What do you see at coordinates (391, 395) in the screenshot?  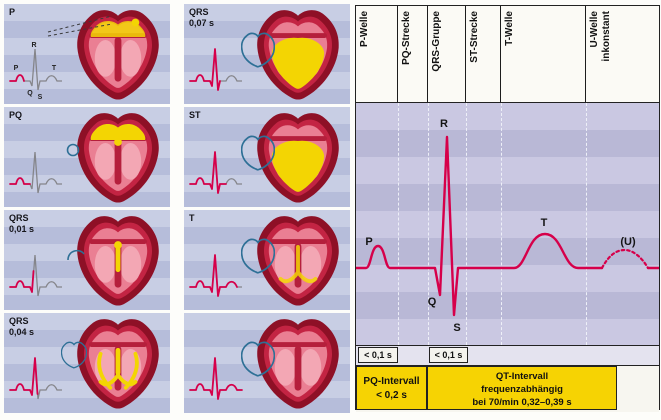 I see `pq-interval-value: < 0,2 s` at bounding box center [391, 395].